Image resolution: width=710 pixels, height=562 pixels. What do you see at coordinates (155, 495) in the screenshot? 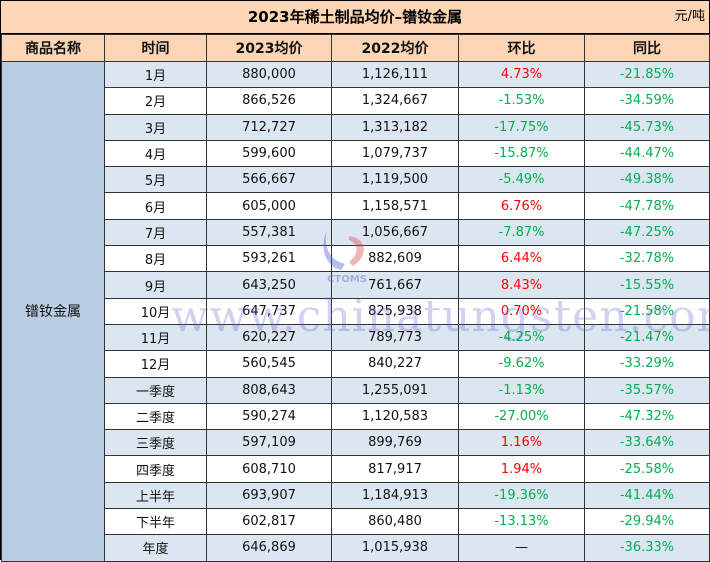
I see `period-cell: 上半年` at bounding box center [155, 495].